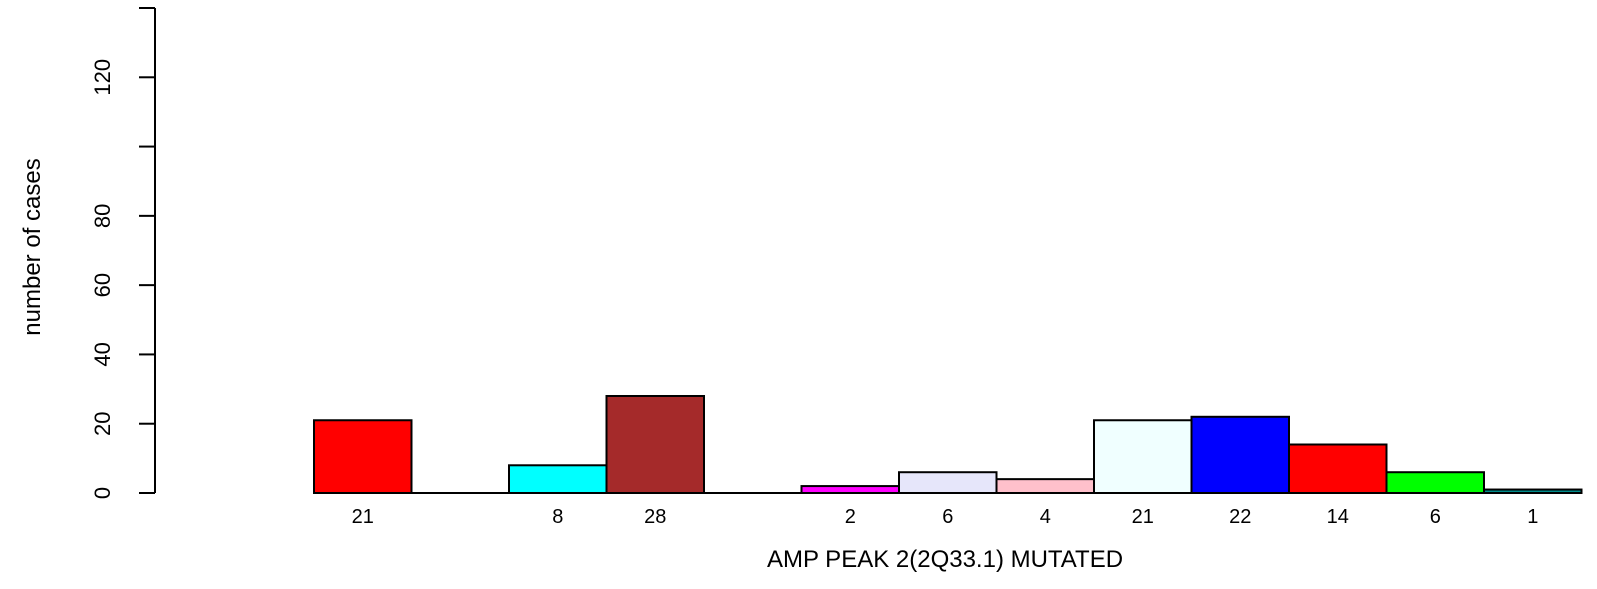 Image resolution: width=1597 pixels, height=589 pixels. Describe the element at coordinates (102, 423) in the screenshot. I see `y-tick-label: 20` at that location.